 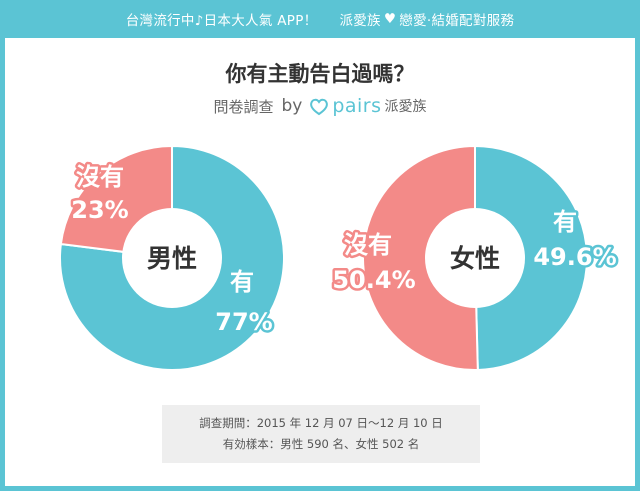 What do you see at coordinates (100, 177) in the screenshot?
I see `male-slice-label-no: 沒有` at bounding box center [100, 177].